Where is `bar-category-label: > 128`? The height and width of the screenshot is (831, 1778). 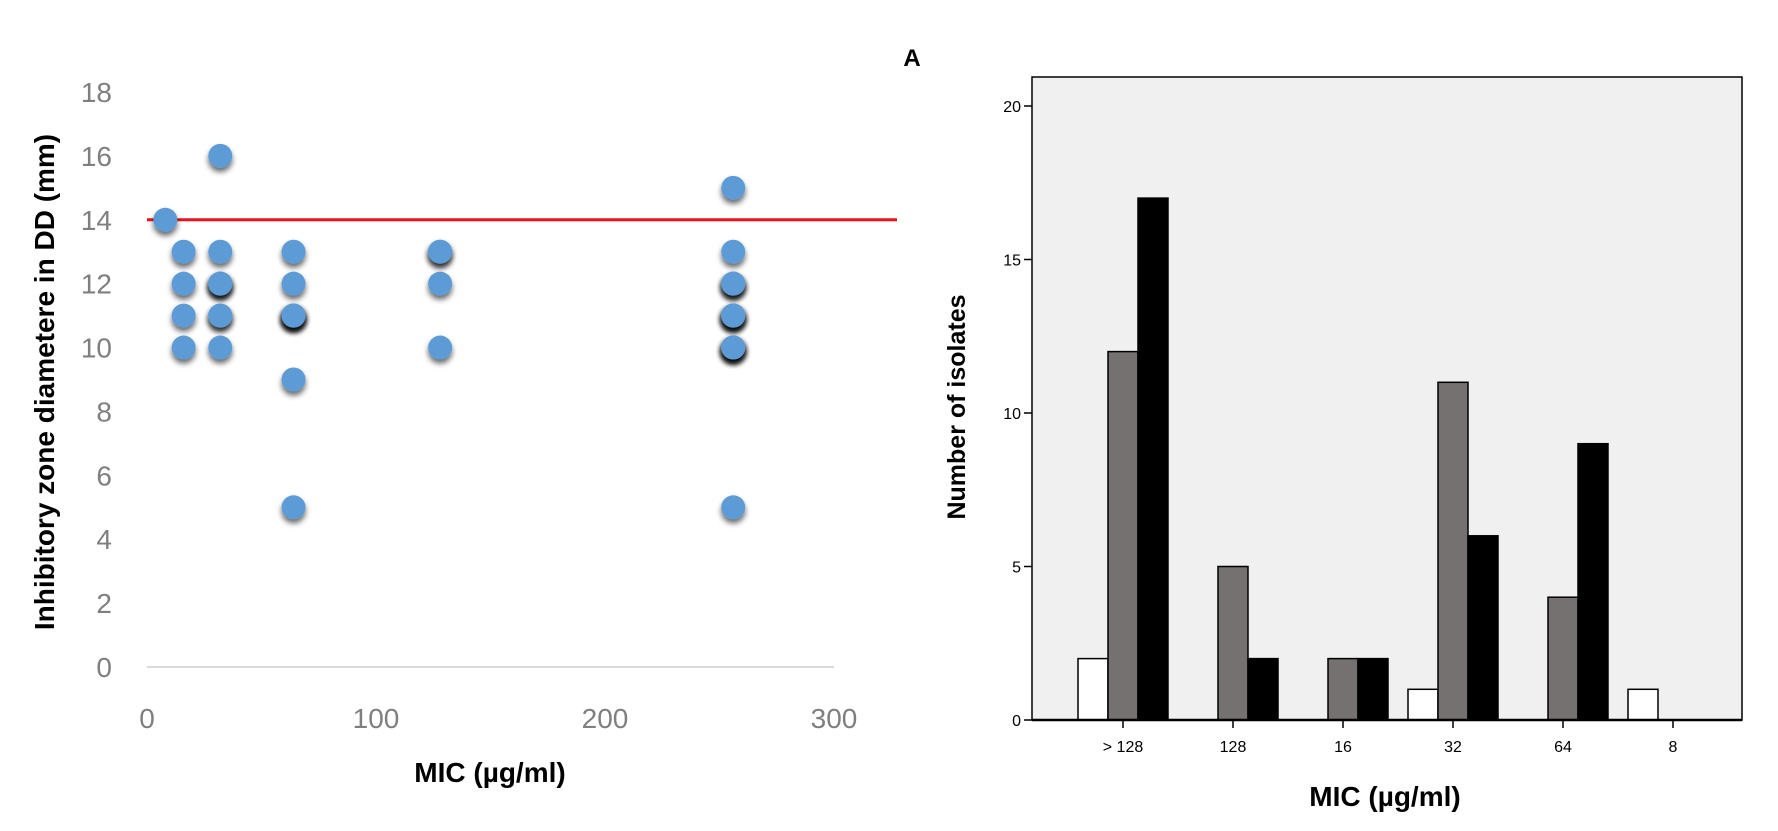
bar-category-label: > 128 is located at coordinates (1123, 747).